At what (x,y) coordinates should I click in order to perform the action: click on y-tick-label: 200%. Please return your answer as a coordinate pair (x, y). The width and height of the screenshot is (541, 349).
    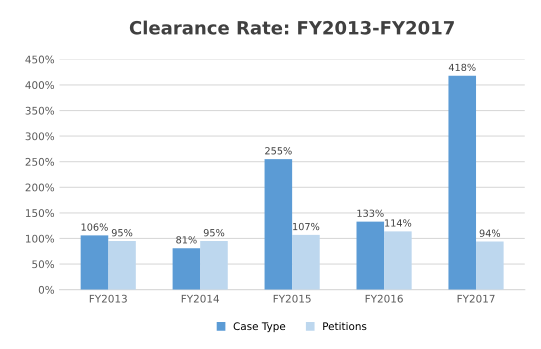
    Looking at the image, I should click on (40, 188).